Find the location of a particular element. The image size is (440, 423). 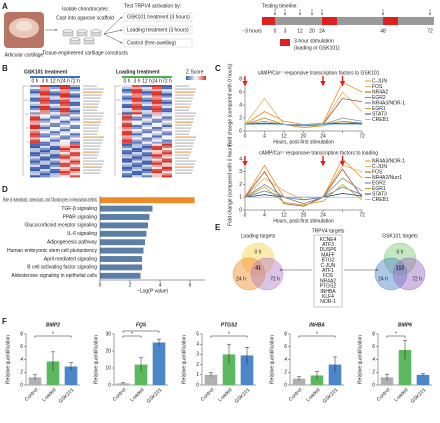

gene-label: KCNE4 is located at coordinates (328, 240).